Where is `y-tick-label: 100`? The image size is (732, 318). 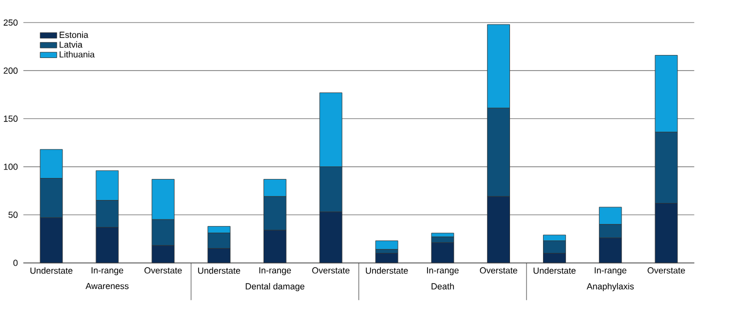 y-tick-label: 100 is located at coordinates (11, 167).